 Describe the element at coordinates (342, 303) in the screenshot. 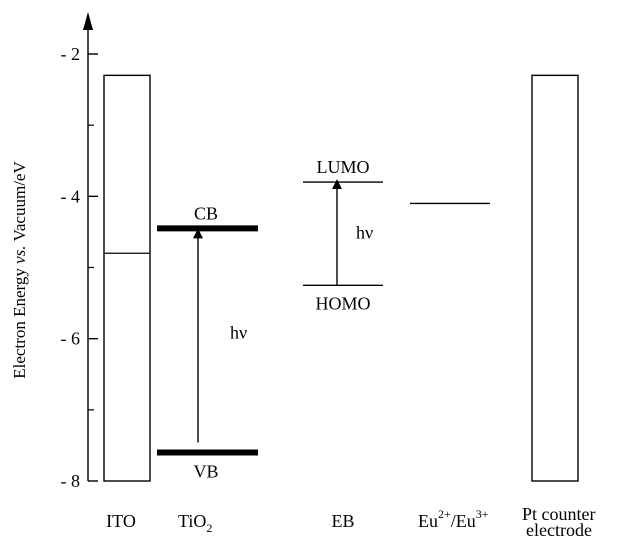

I see `eb-homo-label: HOMO` at that location.